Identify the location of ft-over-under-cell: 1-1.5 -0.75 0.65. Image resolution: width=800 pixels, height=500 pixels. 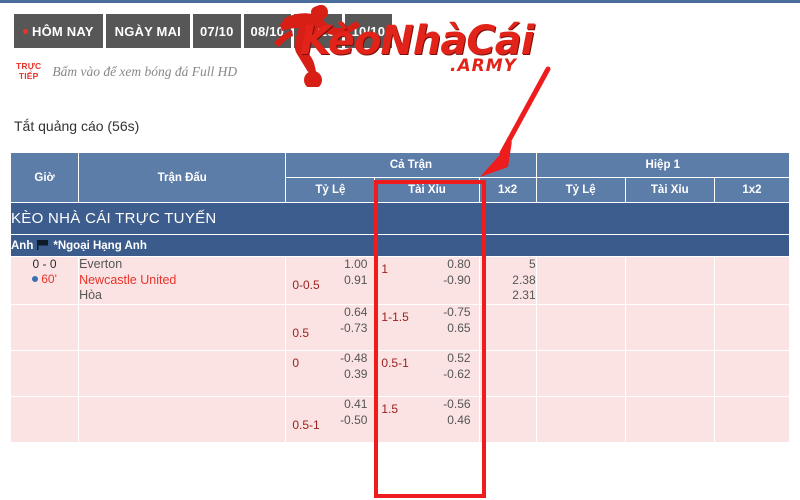
(427, 327).